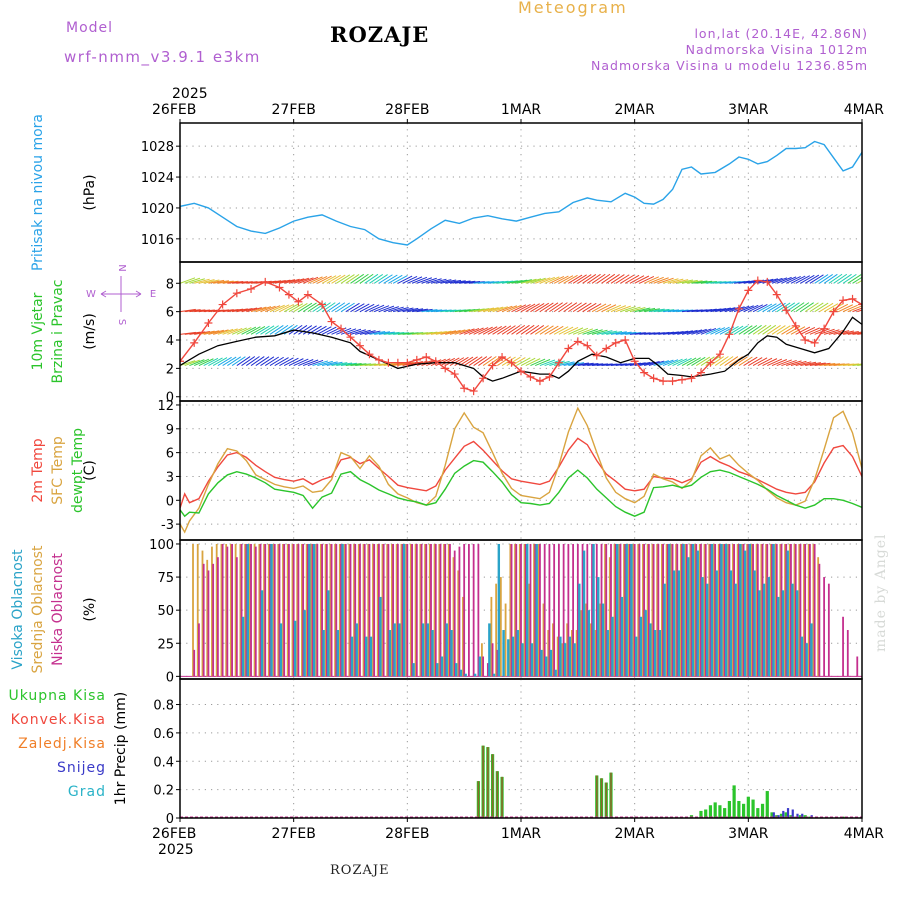  Describe the element at coordinates (38, 609) in the screenshot. I see `y-axis-label: Srednja Oblacnost` at that location.